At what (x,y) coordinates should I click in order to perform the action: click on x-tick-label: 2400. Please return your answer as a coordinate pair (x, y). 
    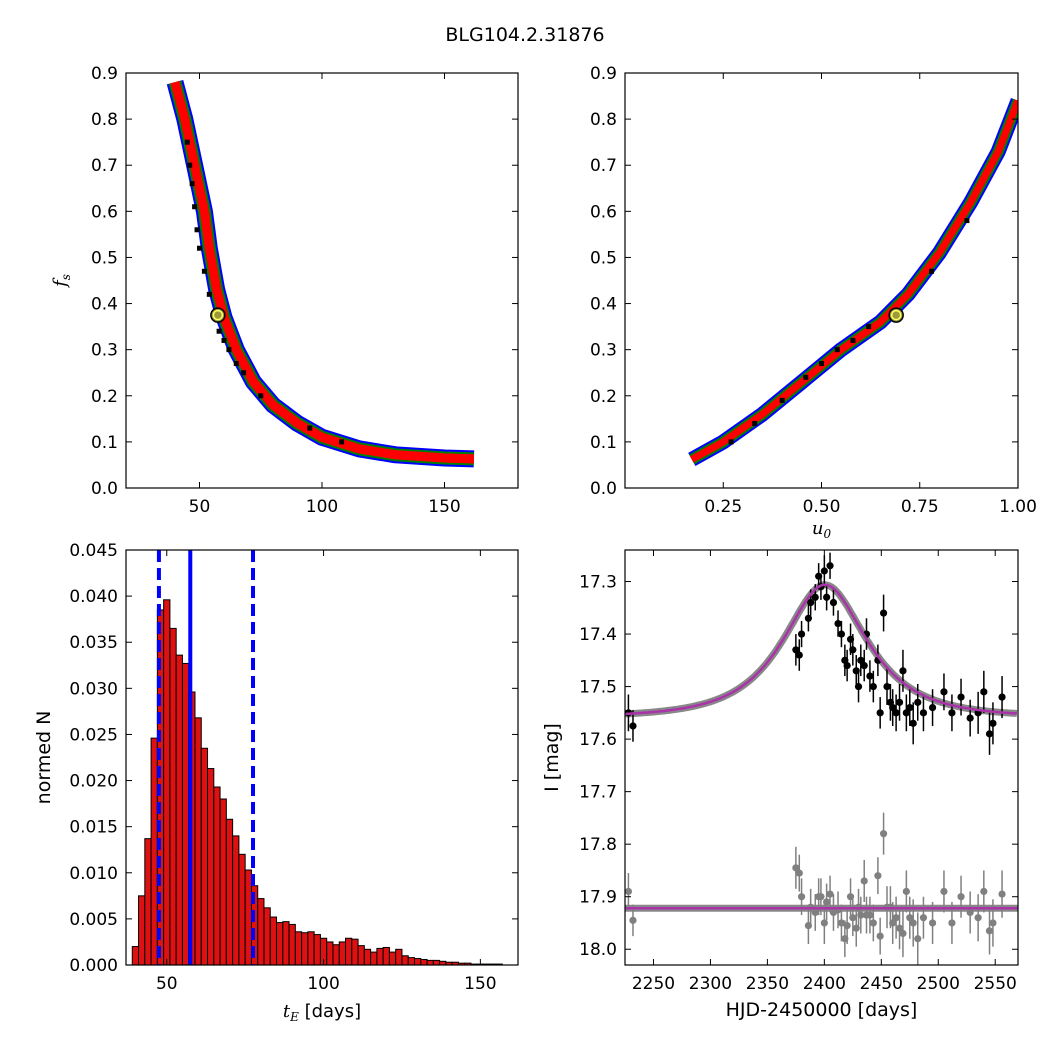
    Looking at the image, I should click on (824, 984).